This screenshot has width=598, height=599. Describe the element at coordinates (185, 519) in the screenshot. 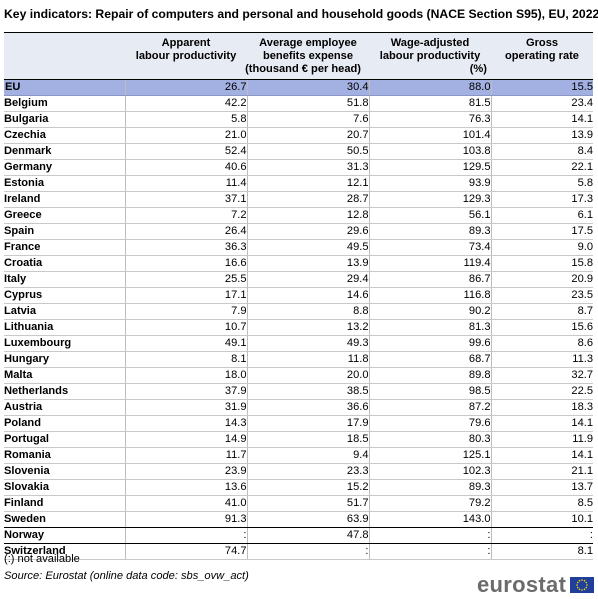

I see `apparent-labour-productivity-cell: 91.3` at that location.